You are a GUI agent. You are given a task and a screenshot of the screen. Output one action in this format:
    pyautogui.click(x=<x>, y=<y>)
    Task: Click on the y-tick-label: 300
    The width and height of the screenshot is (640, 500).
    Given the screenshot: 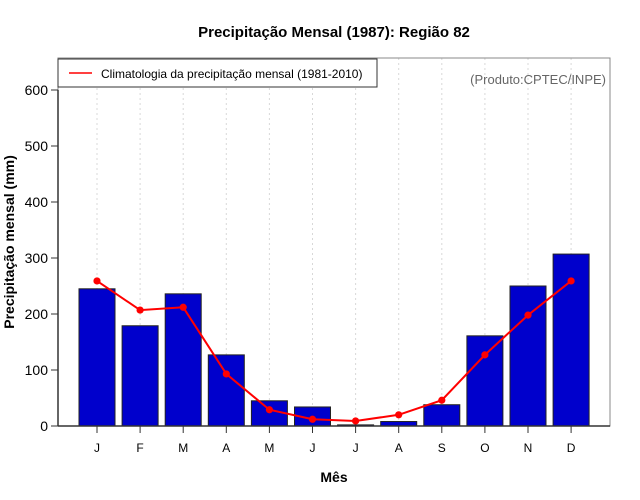 What is the action you would take?
    pyautogui.click(x=37, y=258)
    